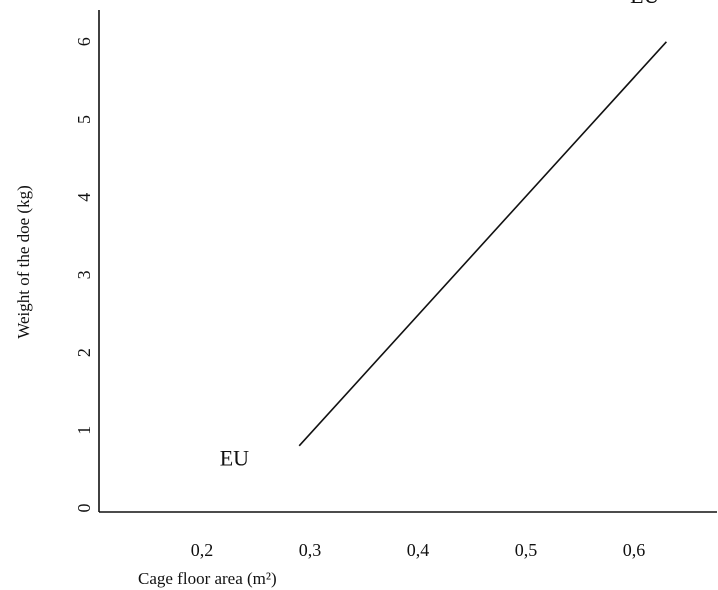 This screenshot has height=590, width=718. Describe the element at coordinates (84, 352) in the screenshot. I see `y-tick-label: 2` at that location.